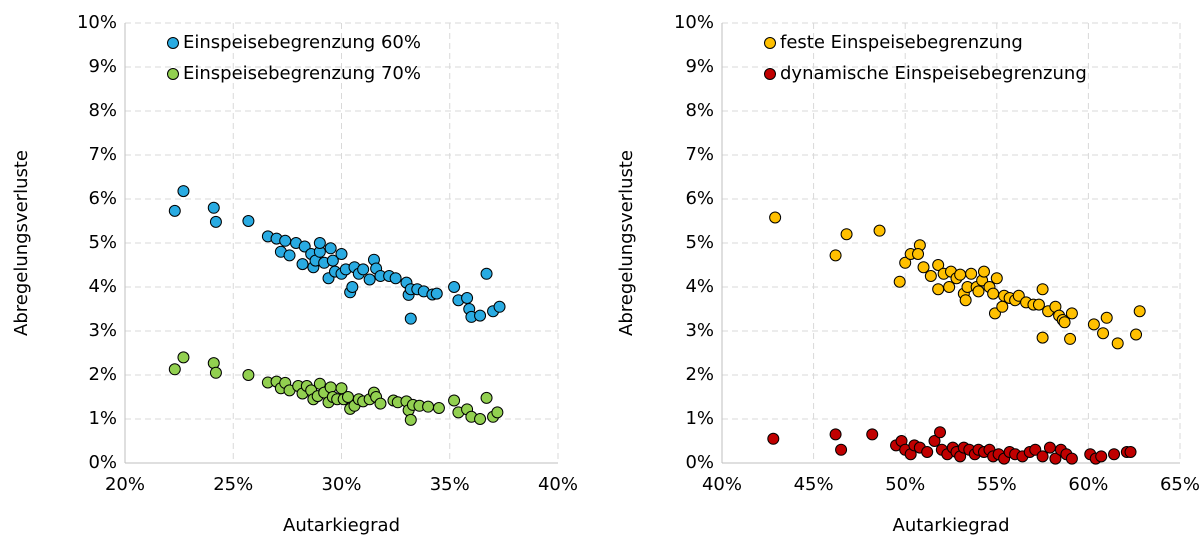 The width and height of the screenshot is (1201, 539). I want to click on legend-label: Einspeisebegrenzung 70%, so click(302, 73).